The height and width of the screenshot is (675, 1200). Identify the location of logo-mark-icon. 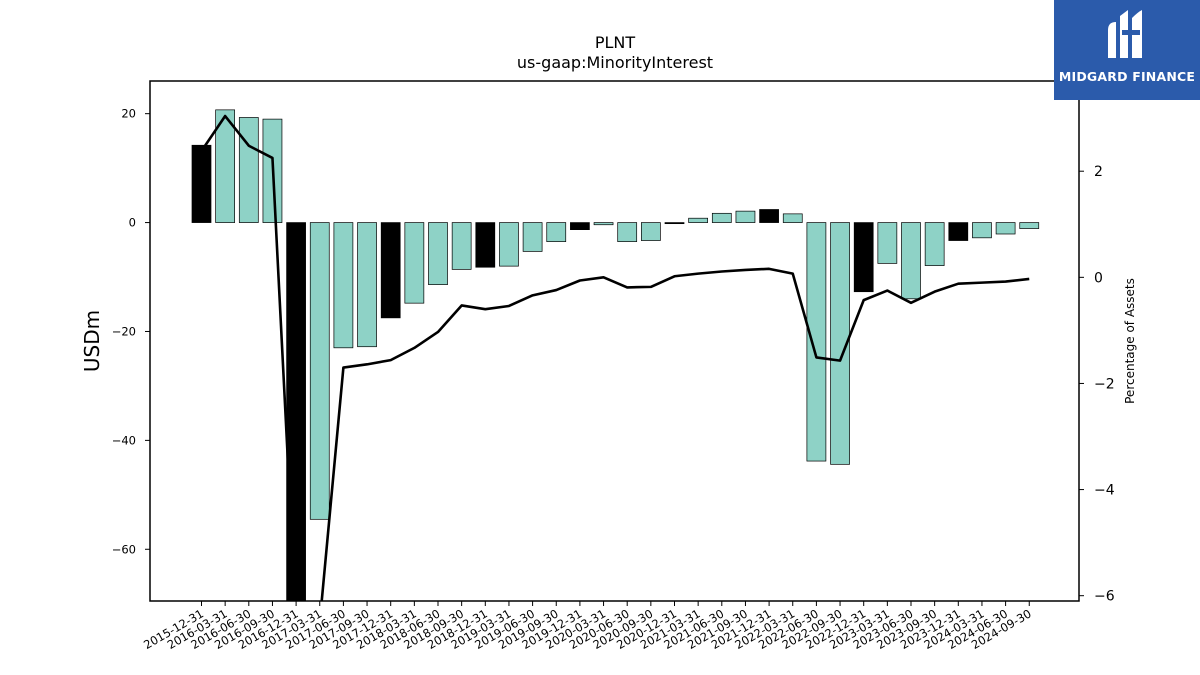
(1125, 34).